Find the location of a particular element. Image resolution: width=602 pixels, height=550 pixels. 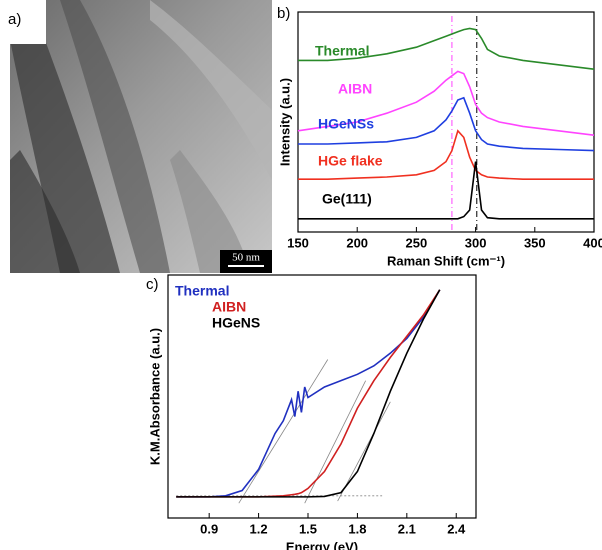

x-tick-label: 300 is located at coordinates (476, 242).